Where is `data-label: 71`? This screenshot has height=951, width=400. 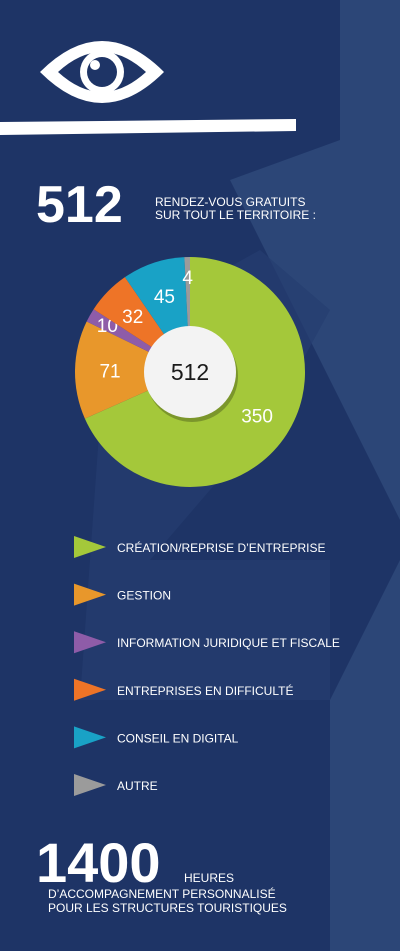
data-label: 71 is located at coordinates (109, 372).